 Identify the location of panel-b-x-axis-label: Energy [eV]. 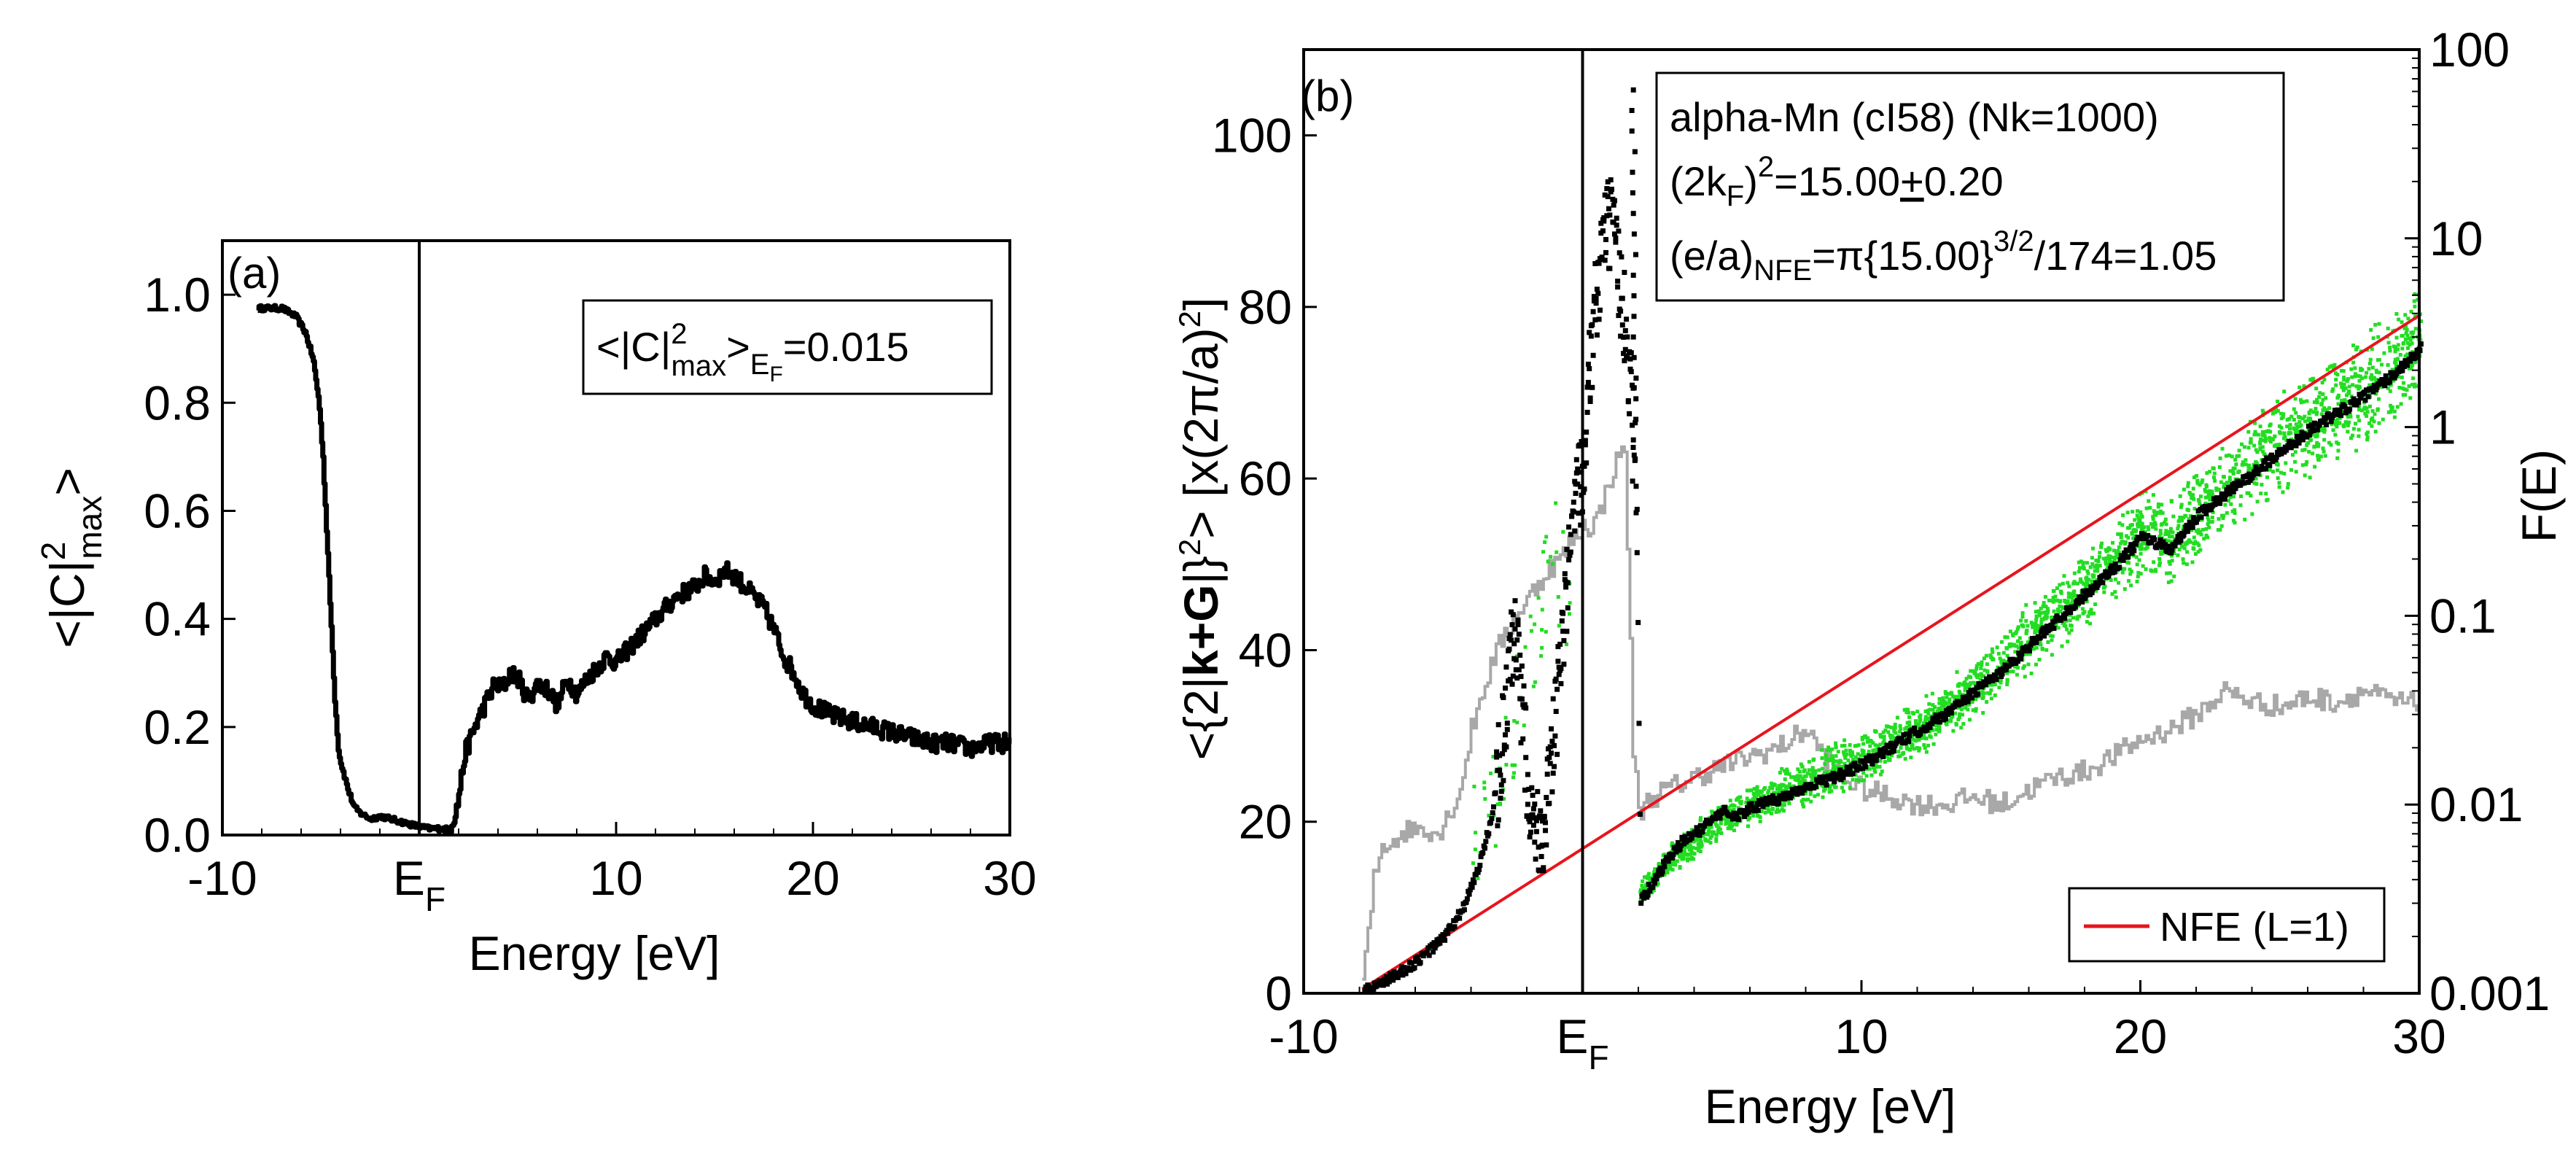
(1831, 1106).